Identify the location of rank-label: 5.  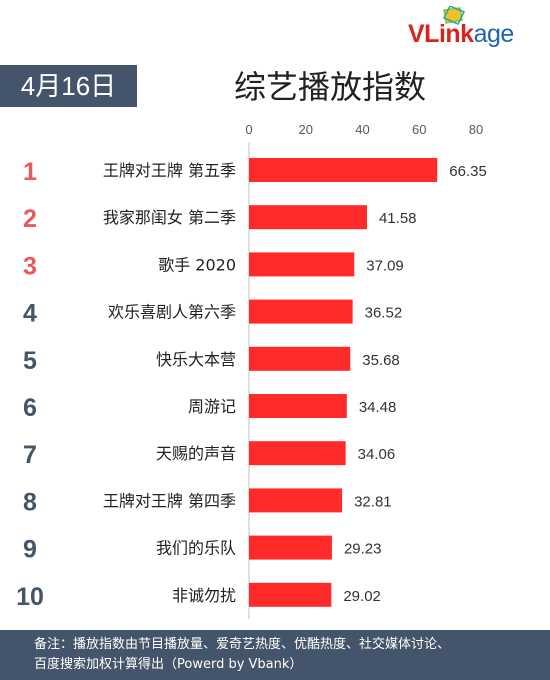
(30, 361).